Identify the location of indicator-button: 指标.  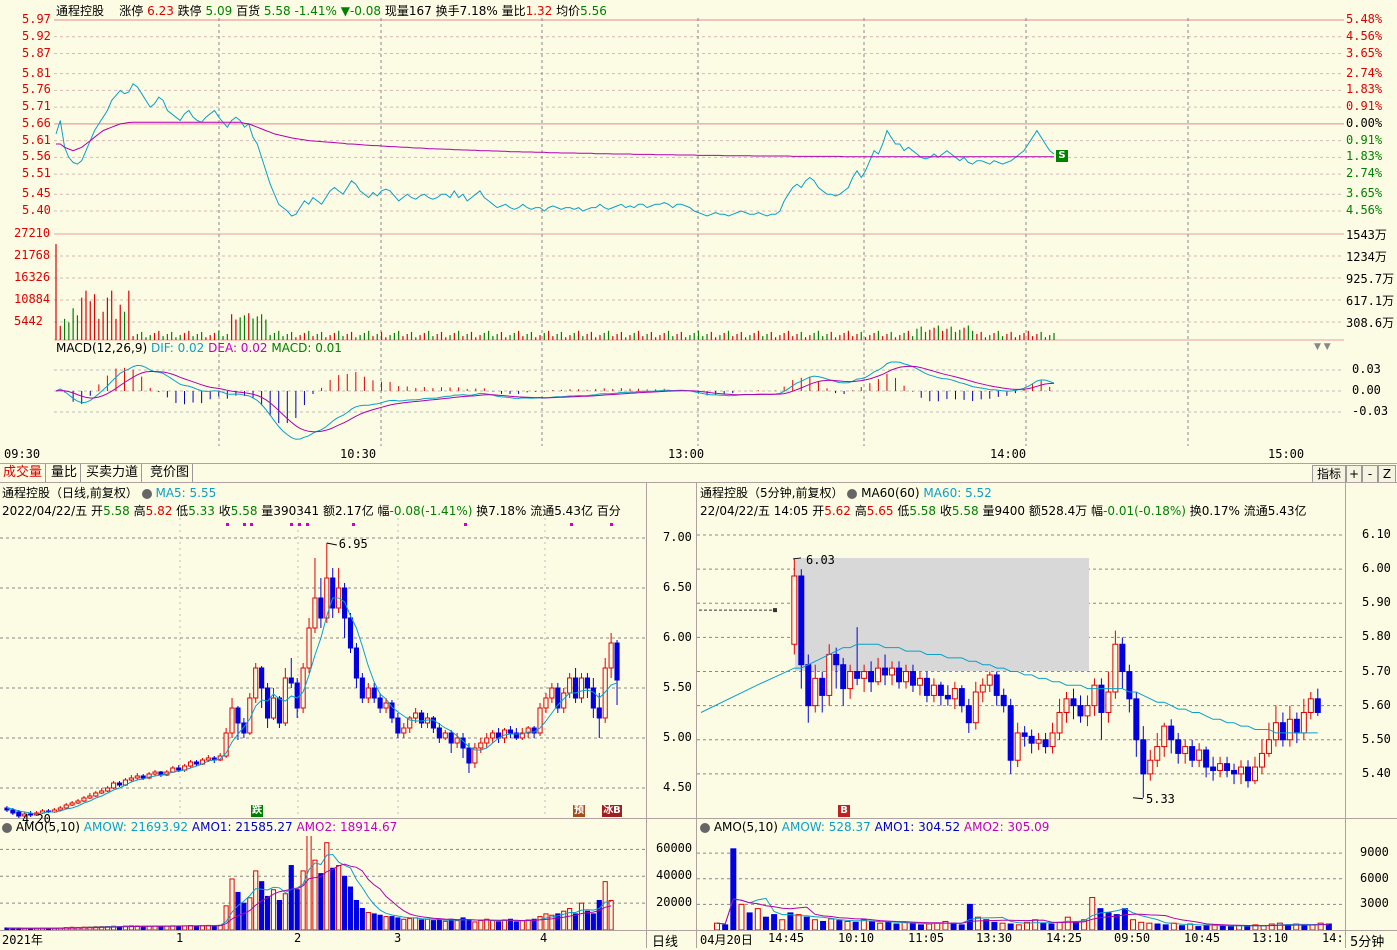
(1329, 474).